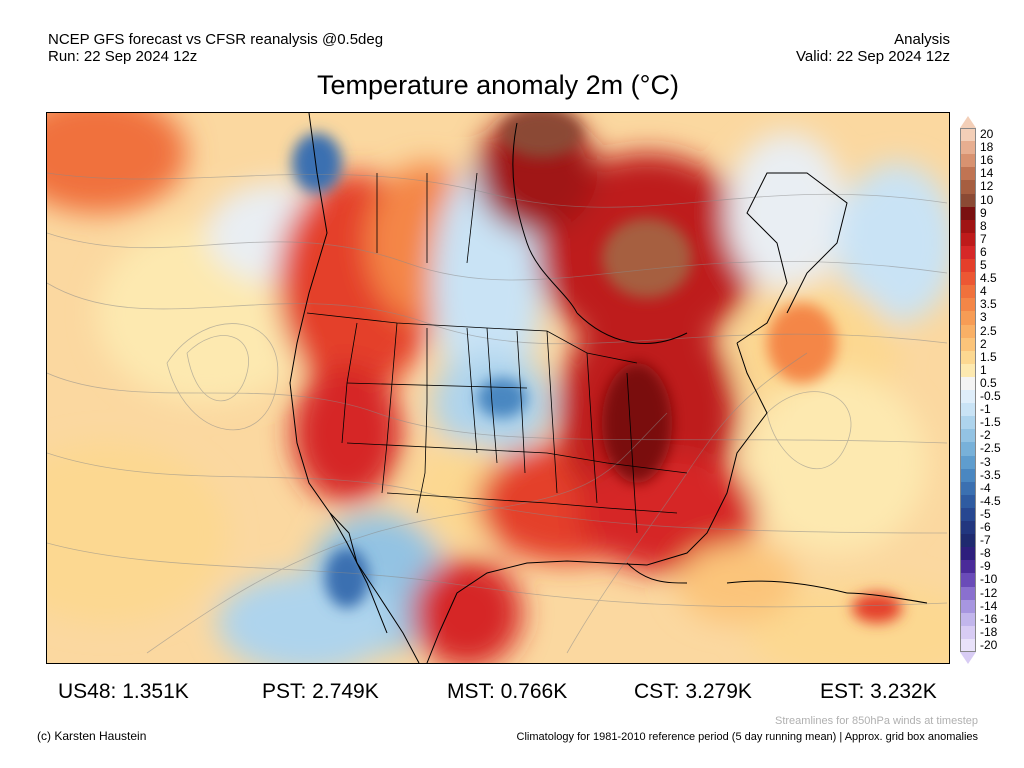 The width and height of the screenshot is (1024, 768). Describe the element at coordinates (989, 644) in the screenshot. I see `legend-label: -20` at that location.